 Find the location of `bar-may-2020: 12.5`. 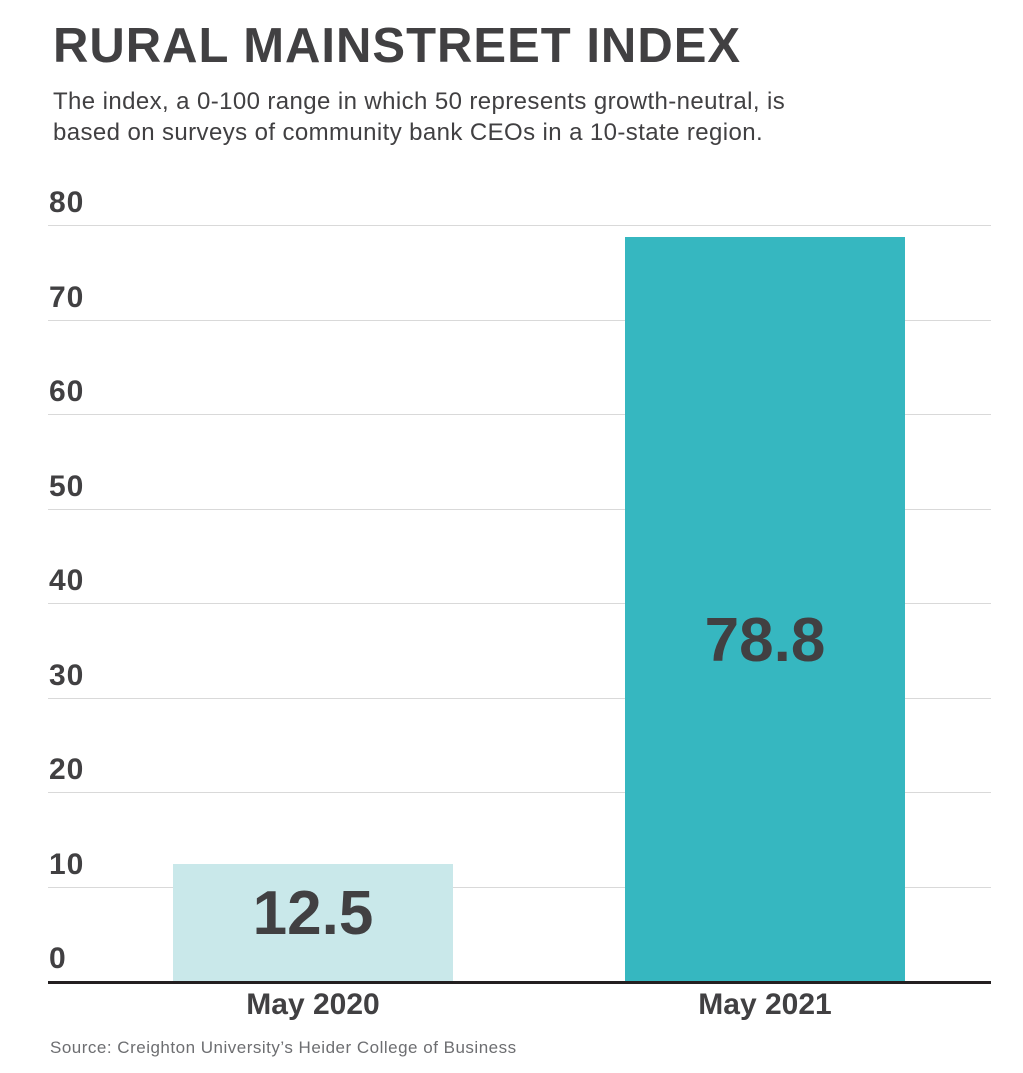

bar-may-2020: 12.5 is located at coordinates (313, 923).